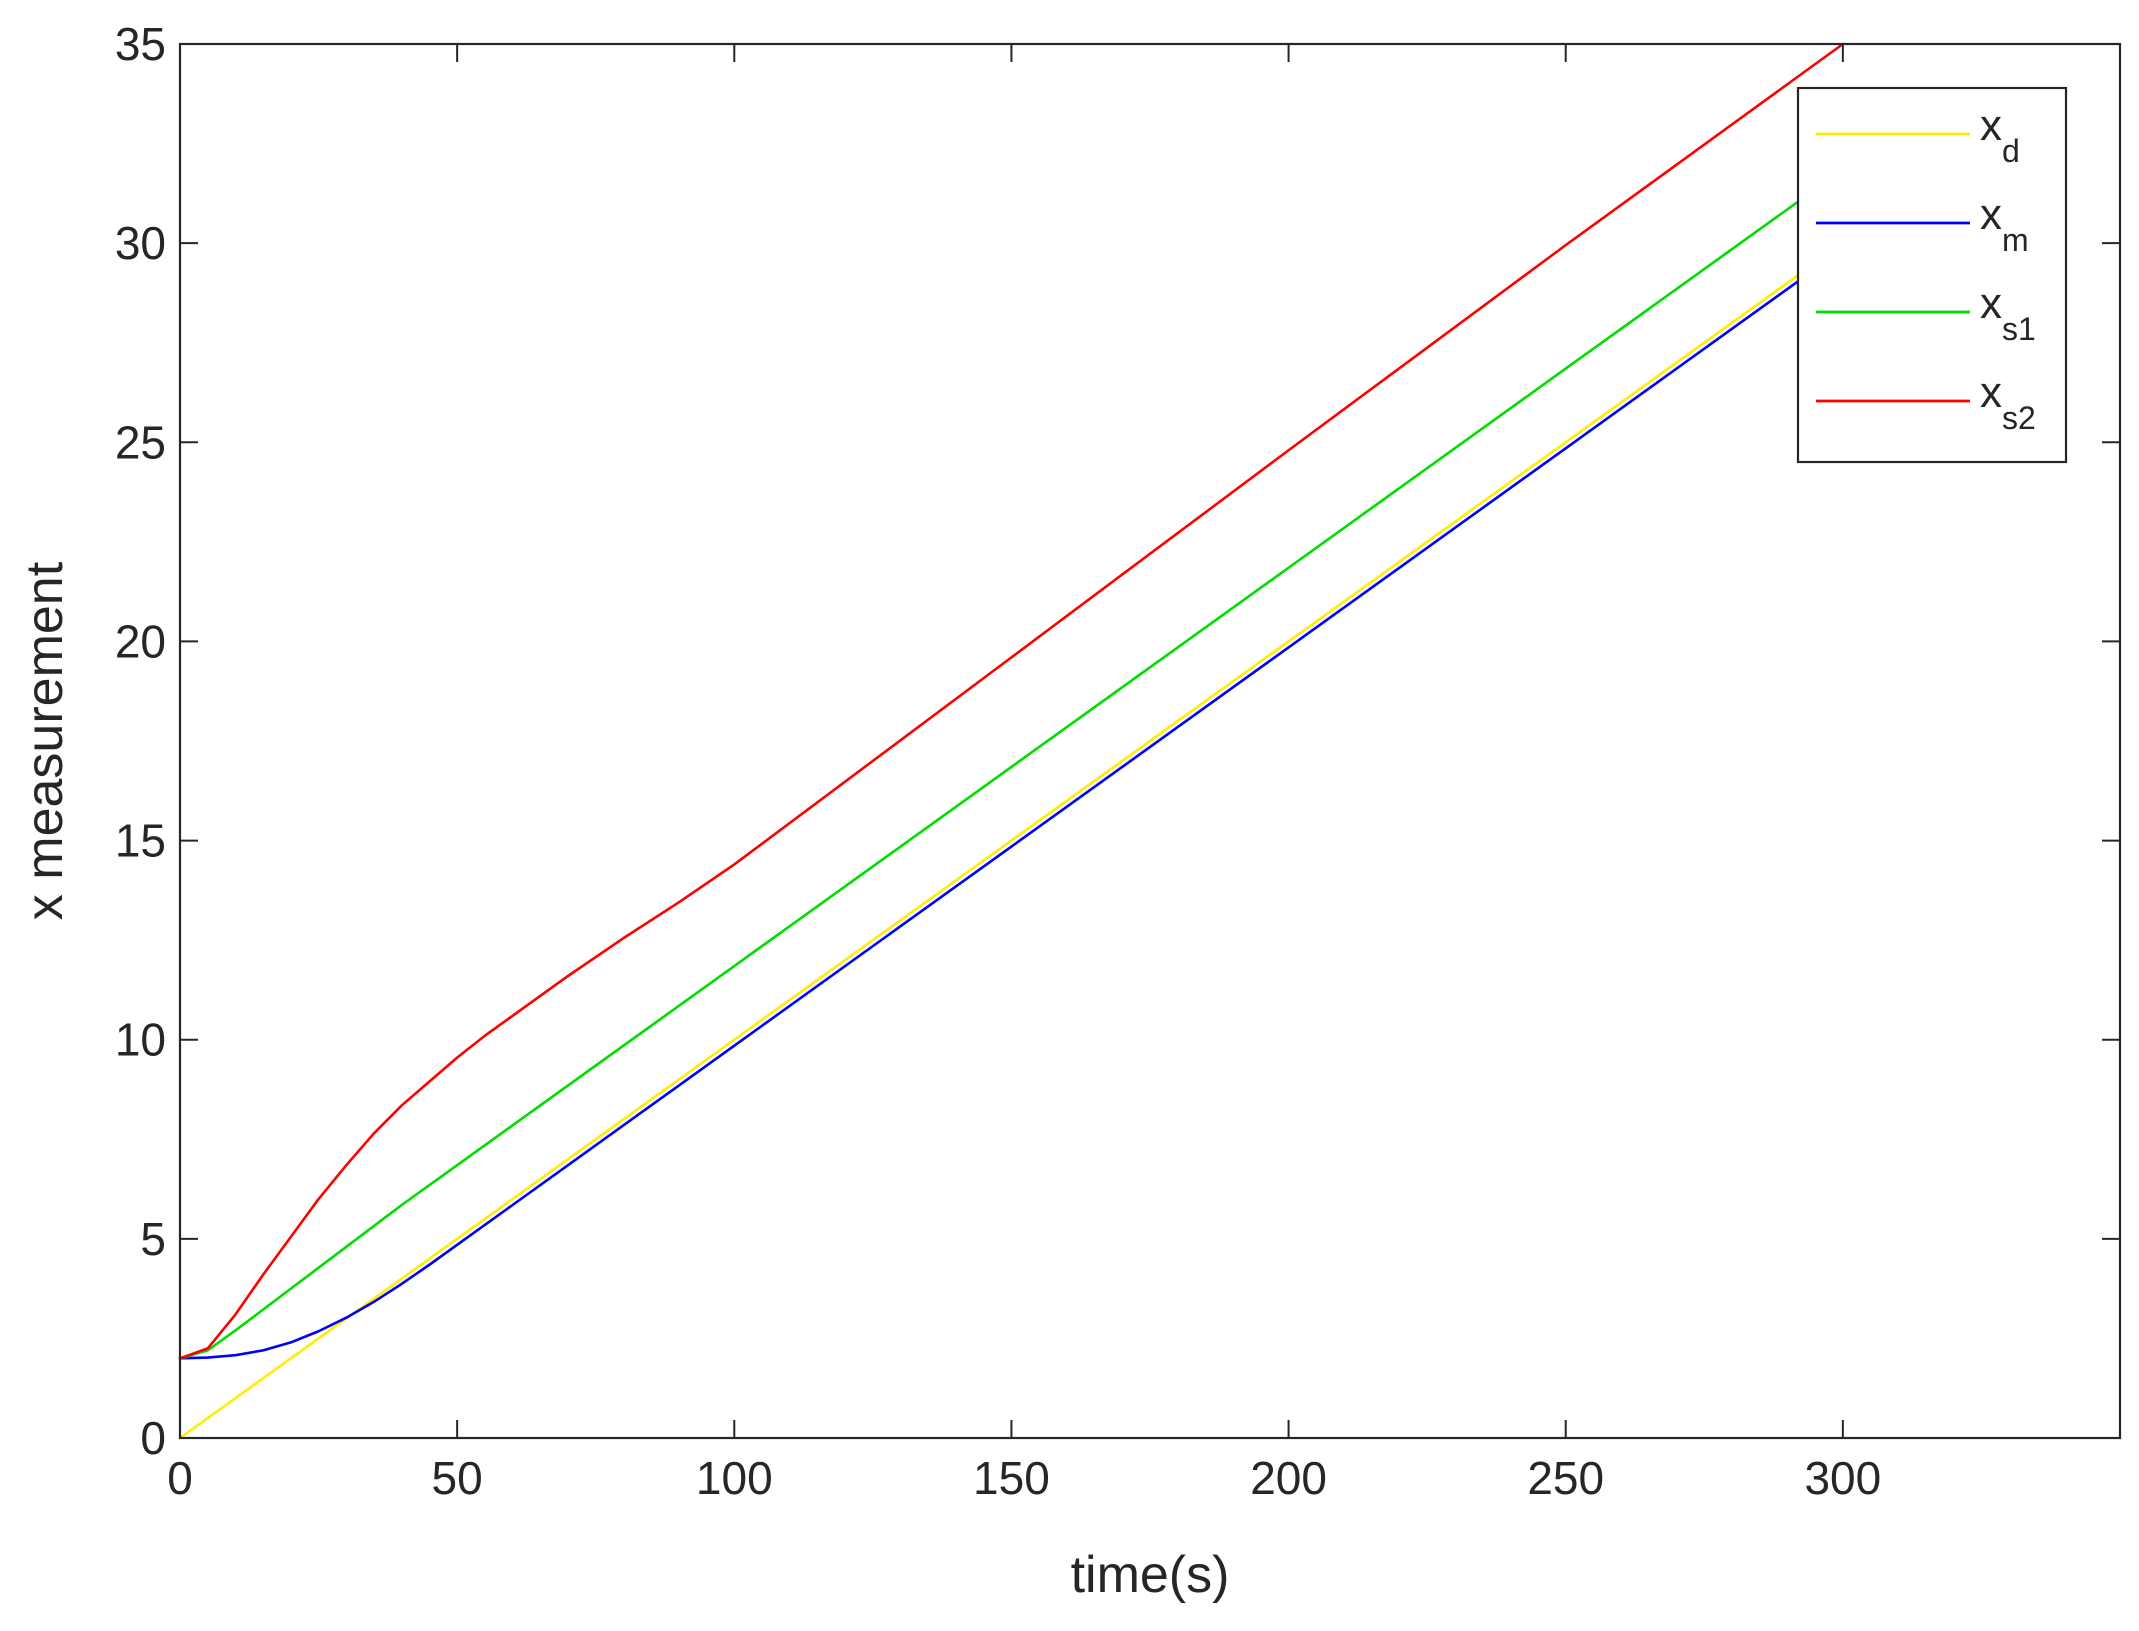 This screenshot has height=1631, width=2139. Describe the element at coordinates (140, 243) in the screenshot. I see `y-tick-label: 30` at that location.